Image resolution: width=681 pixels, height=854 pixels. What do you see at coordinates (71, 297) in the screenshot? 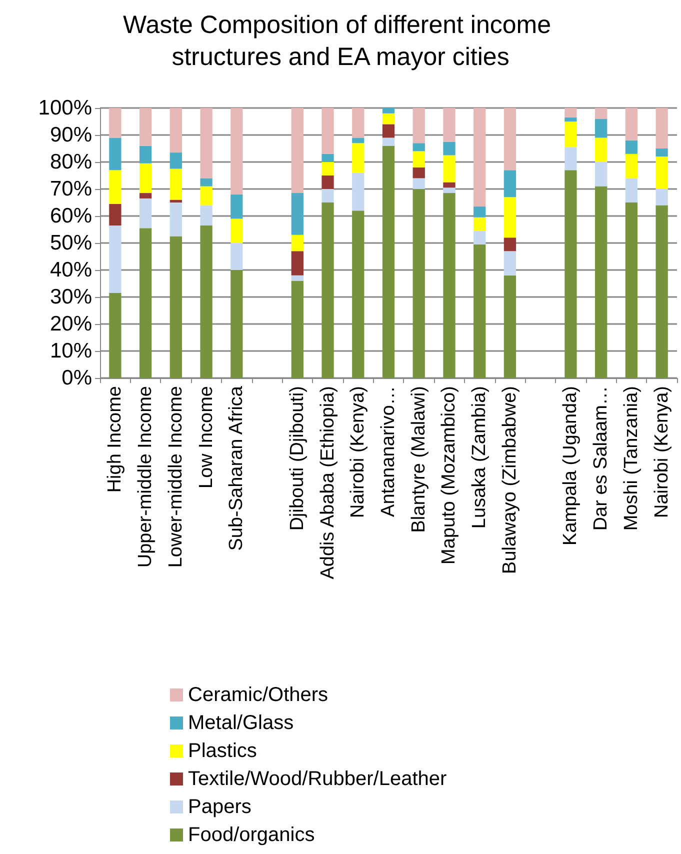
I see `y-tick-label: 30%` at bounding box center [71, 297].